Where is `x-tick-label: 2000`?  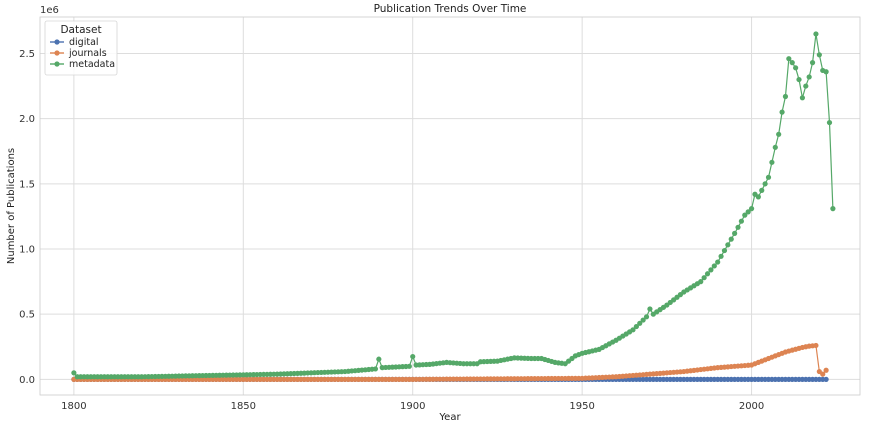 x-tick-label: 2000 is located at coordinates (751, 406).